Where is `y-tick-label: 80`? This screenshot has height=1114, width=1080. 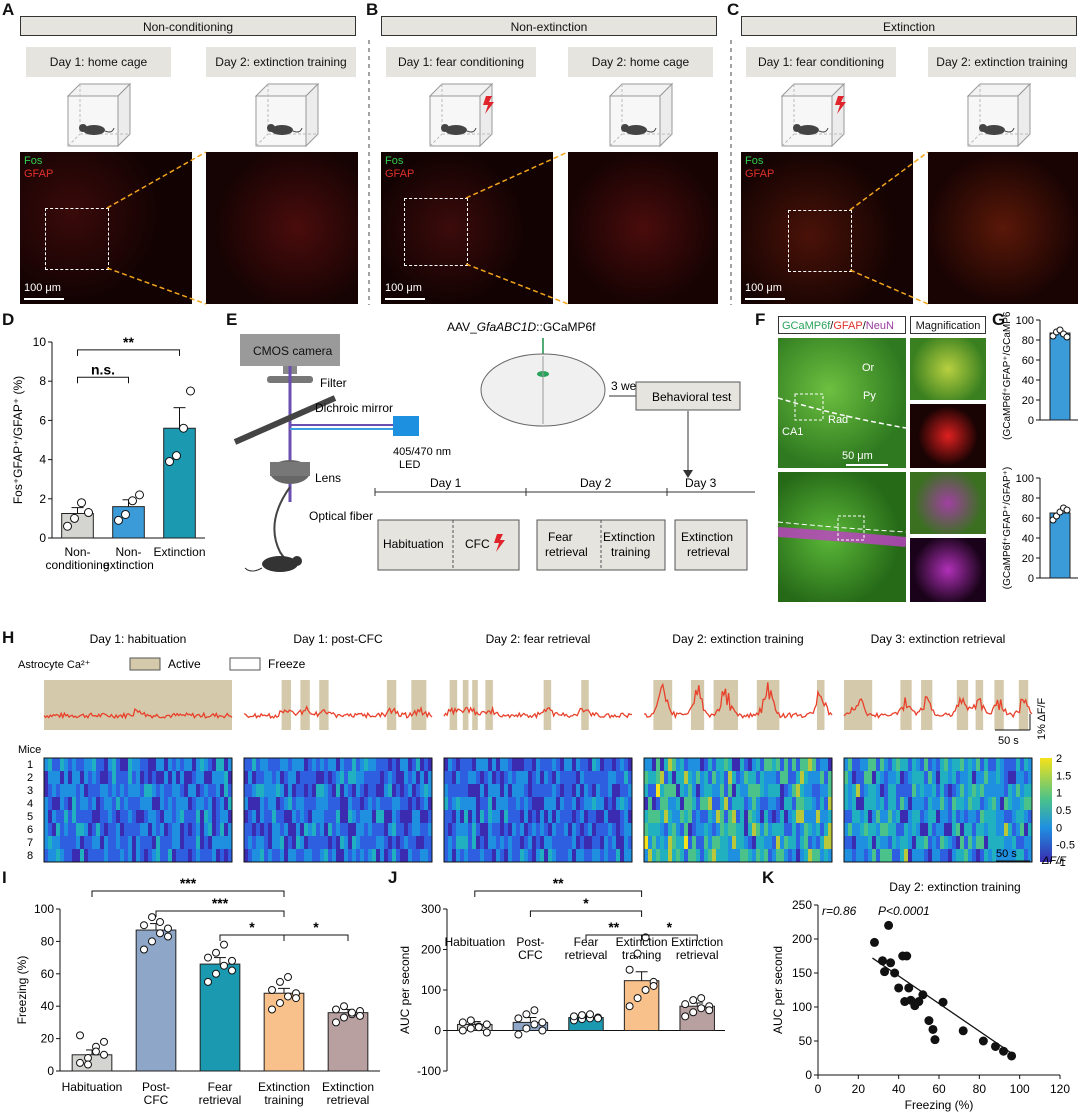
y-tick-label: 80 is located at coordinates (1028, 499).